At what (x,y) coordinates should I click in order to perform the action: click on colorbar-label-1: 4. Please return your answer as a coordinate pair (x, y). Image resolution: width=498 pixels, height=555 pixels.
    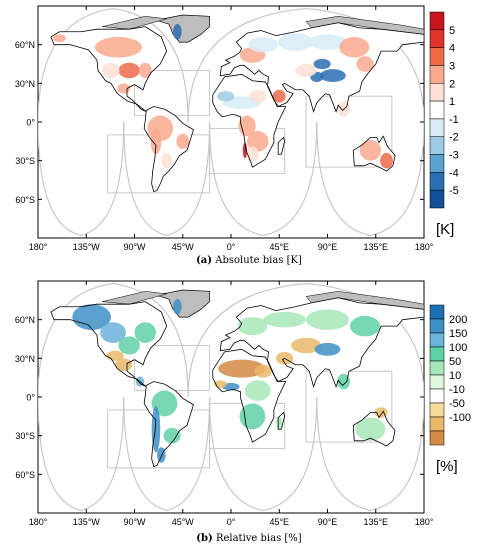
    Looking at the image, I should click on (452, 49).